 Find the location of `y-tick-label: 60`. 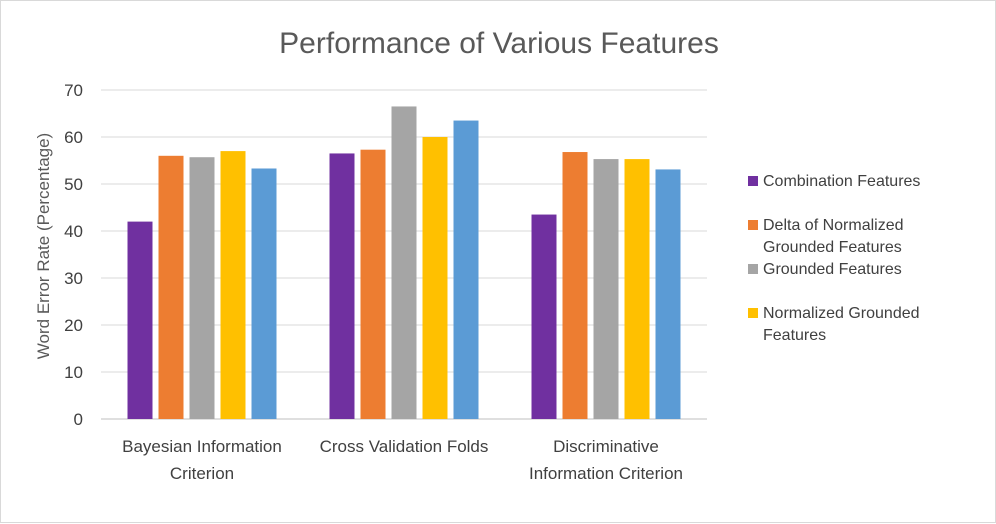

y-tick-label: 60 is located at coordinates (73, 137).